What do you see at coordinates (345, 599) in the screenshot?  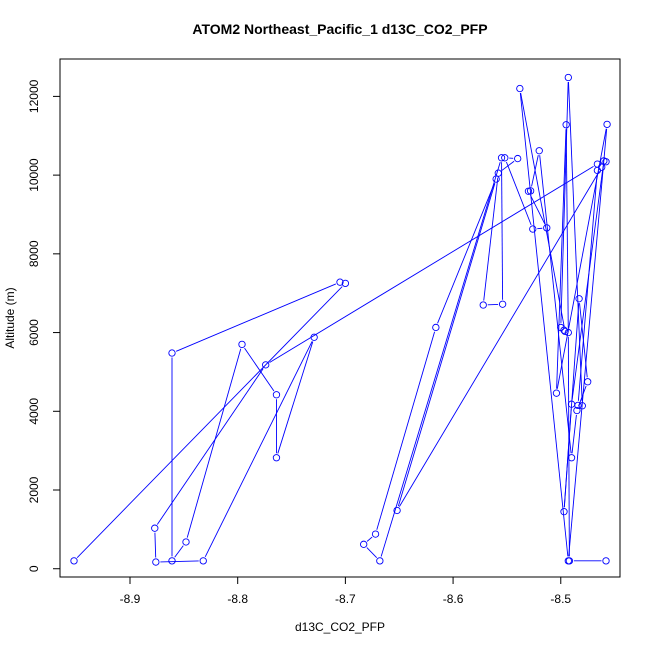 I see `x-tick-label: -8.7` at bounding box center [345, 599].